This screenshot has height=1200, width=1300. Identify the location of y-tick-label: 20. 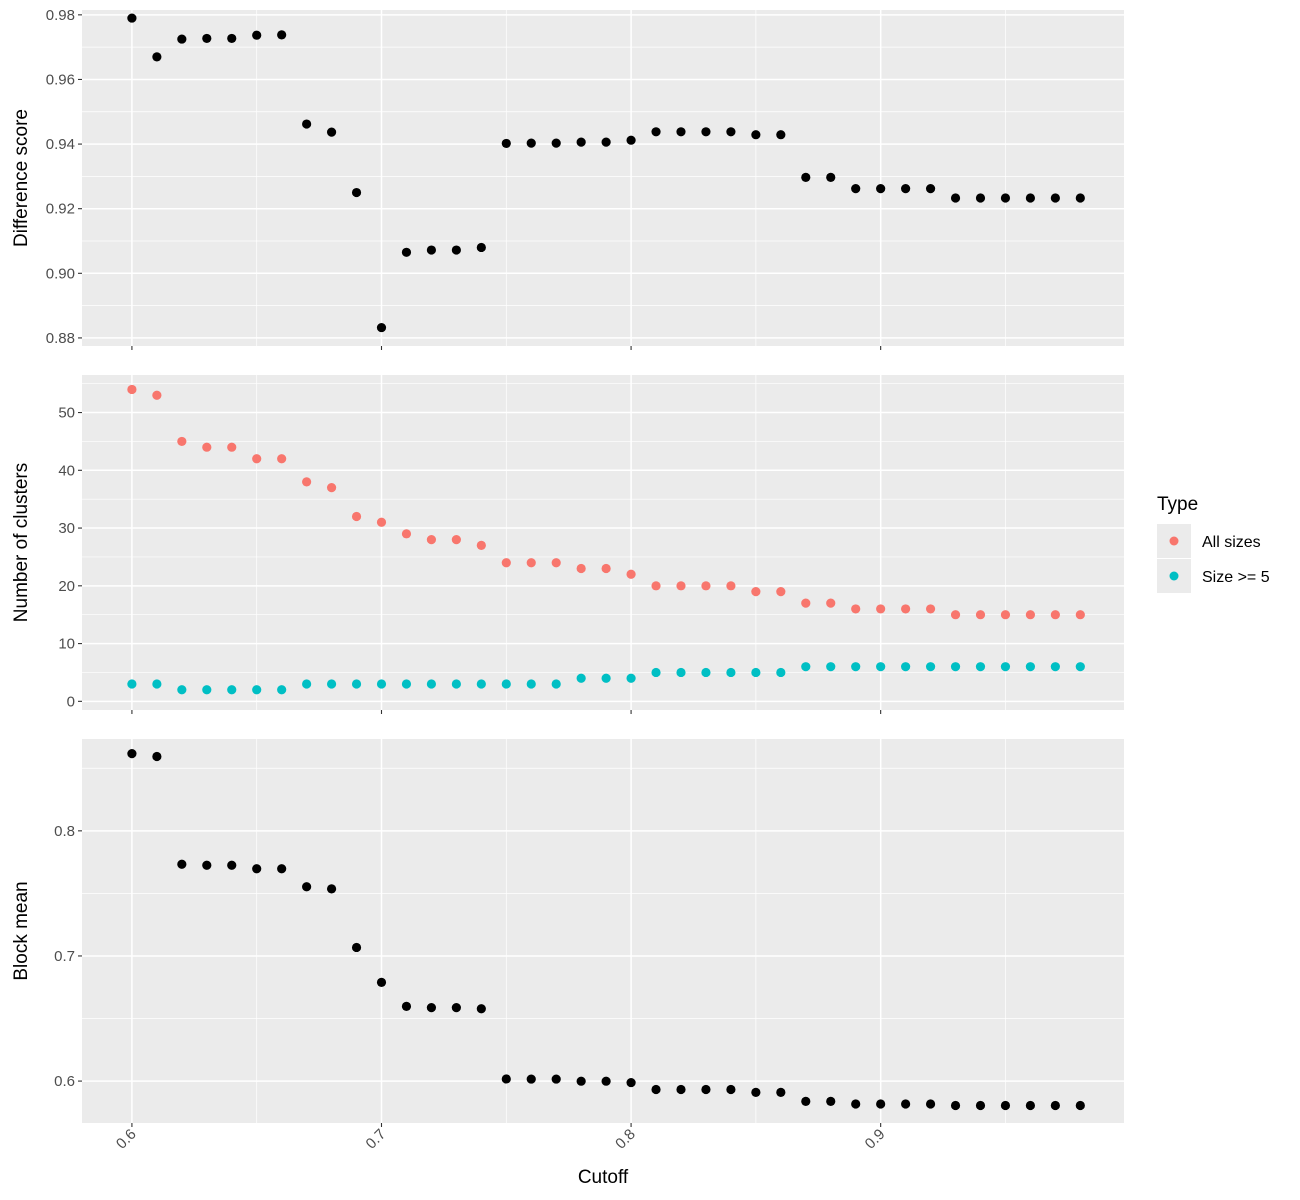
(66, 586).